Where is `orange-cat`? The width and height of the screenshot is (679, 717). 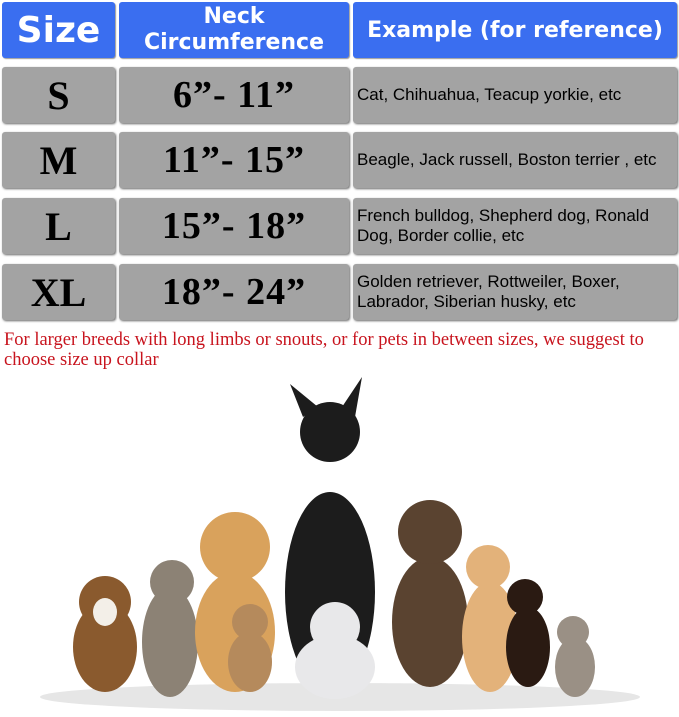
orange-cat is located at coordinates (490, 618).